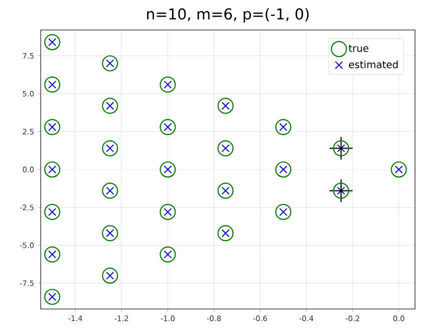 Image resolution: width=423 pixels, height=335 pixels. I want to click on legend-label: true, so click(358, 48).